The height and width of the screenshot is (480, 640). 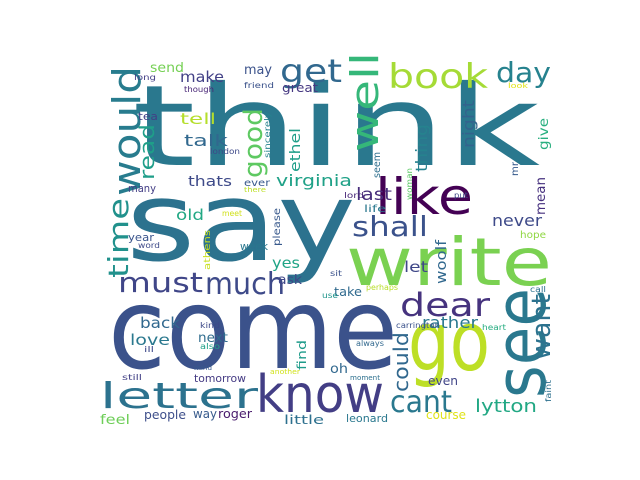 What do you see at coordinates (518, 86) in the screenshot?
I see `word-look: look` at bounding box center [518, 86].